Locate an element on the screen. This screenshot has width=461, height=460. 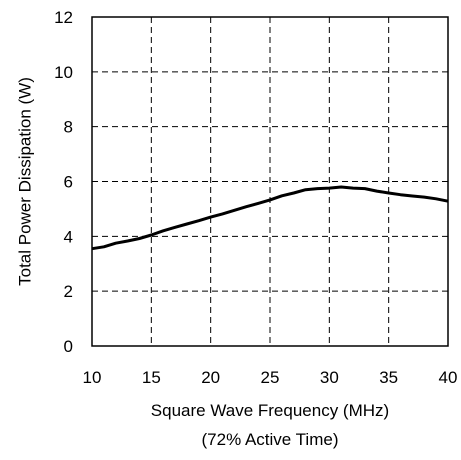
x-tick-label: 20 is located at coordinates (210, 377).